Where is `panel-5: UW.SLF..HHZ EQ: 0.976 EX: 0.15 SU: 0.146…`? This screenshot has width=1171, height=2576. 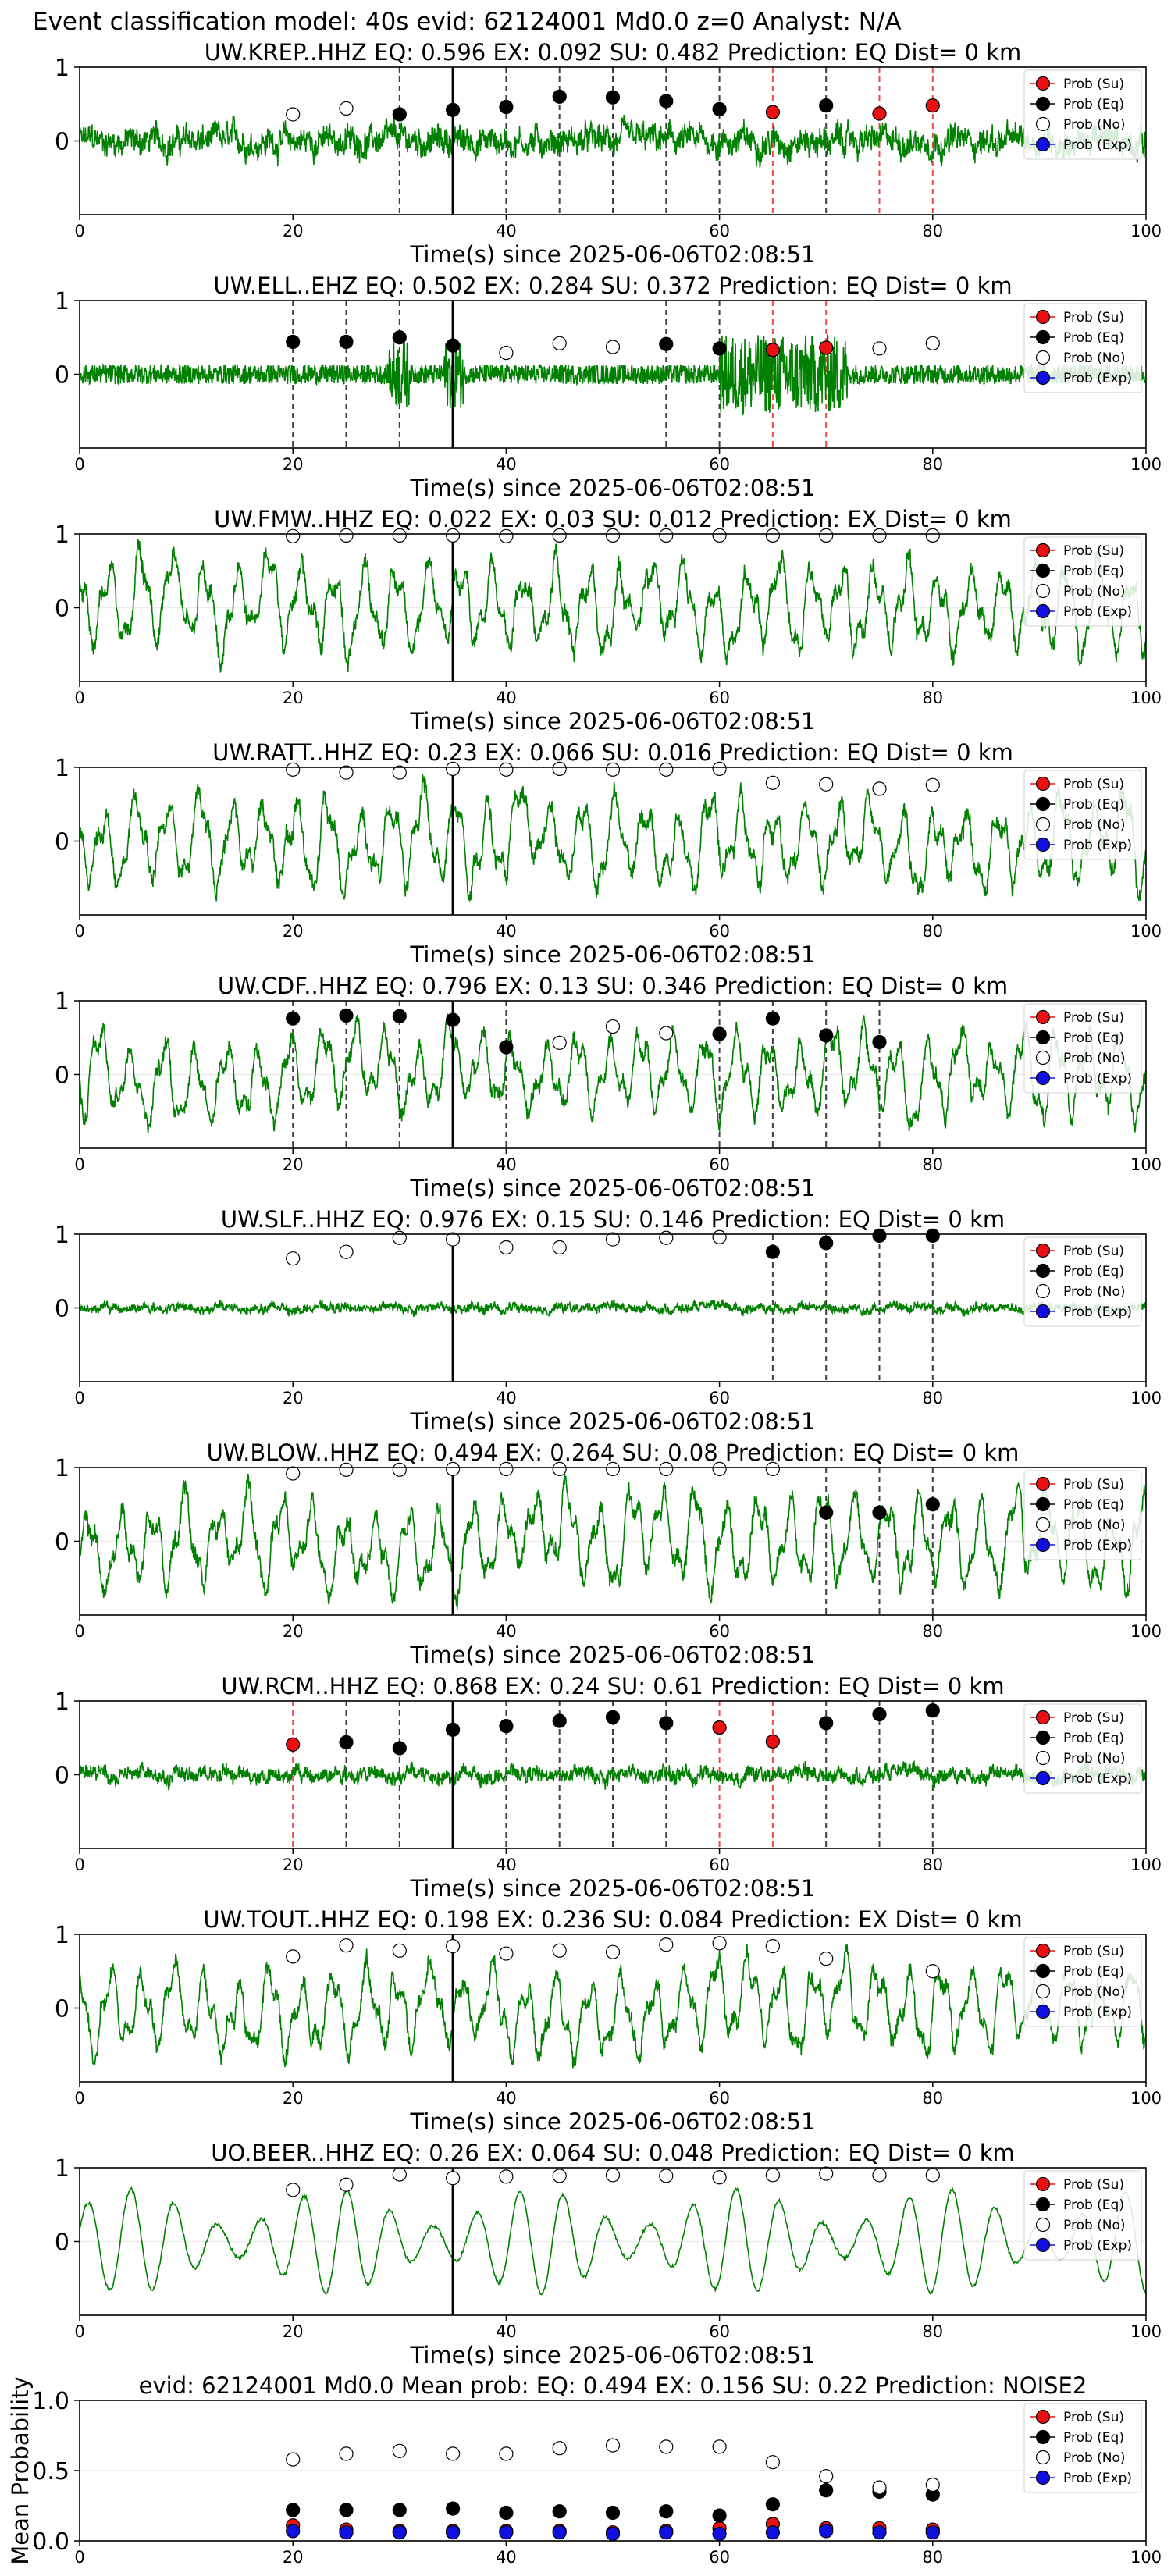 panel-5: UW.SLF..HHZ EQ: 0.976 EX: 0.15 SU: 0.146… is located at coordinates (608, 1320).